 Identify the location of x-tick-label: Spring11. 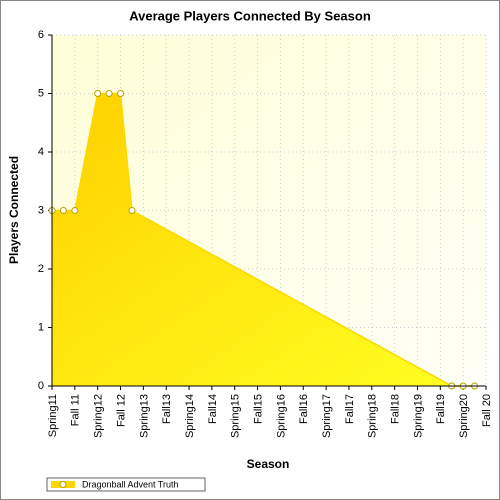
(53, 415).